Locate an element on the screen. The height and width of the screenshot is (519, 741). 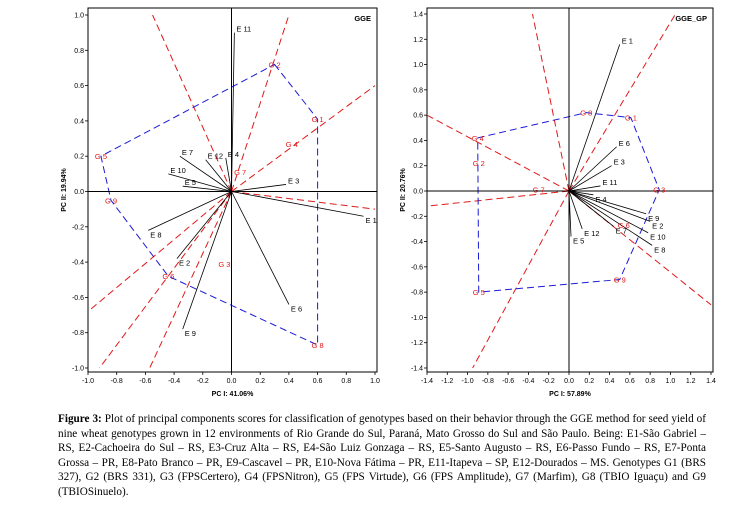
environment-label: E 9 is located at coordinates (653, 218).